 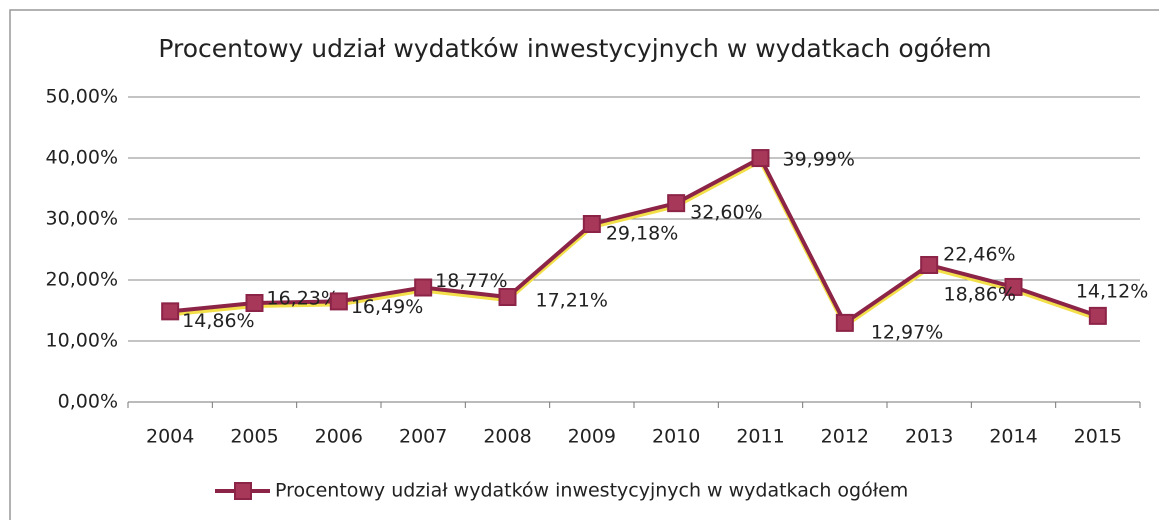 What do you see at coordinates (82, 341) in the screenshot?
I see `y-tick-label: 10,00%` at bounding box center [82, 341].